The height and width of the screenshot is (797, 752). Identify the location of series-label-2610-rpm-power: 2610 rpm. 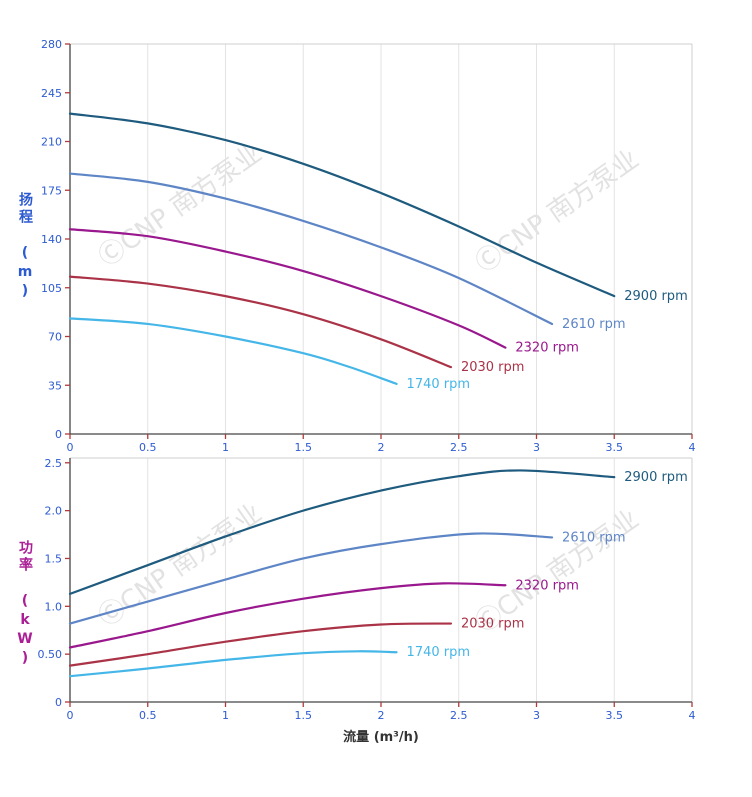
(593, 537).